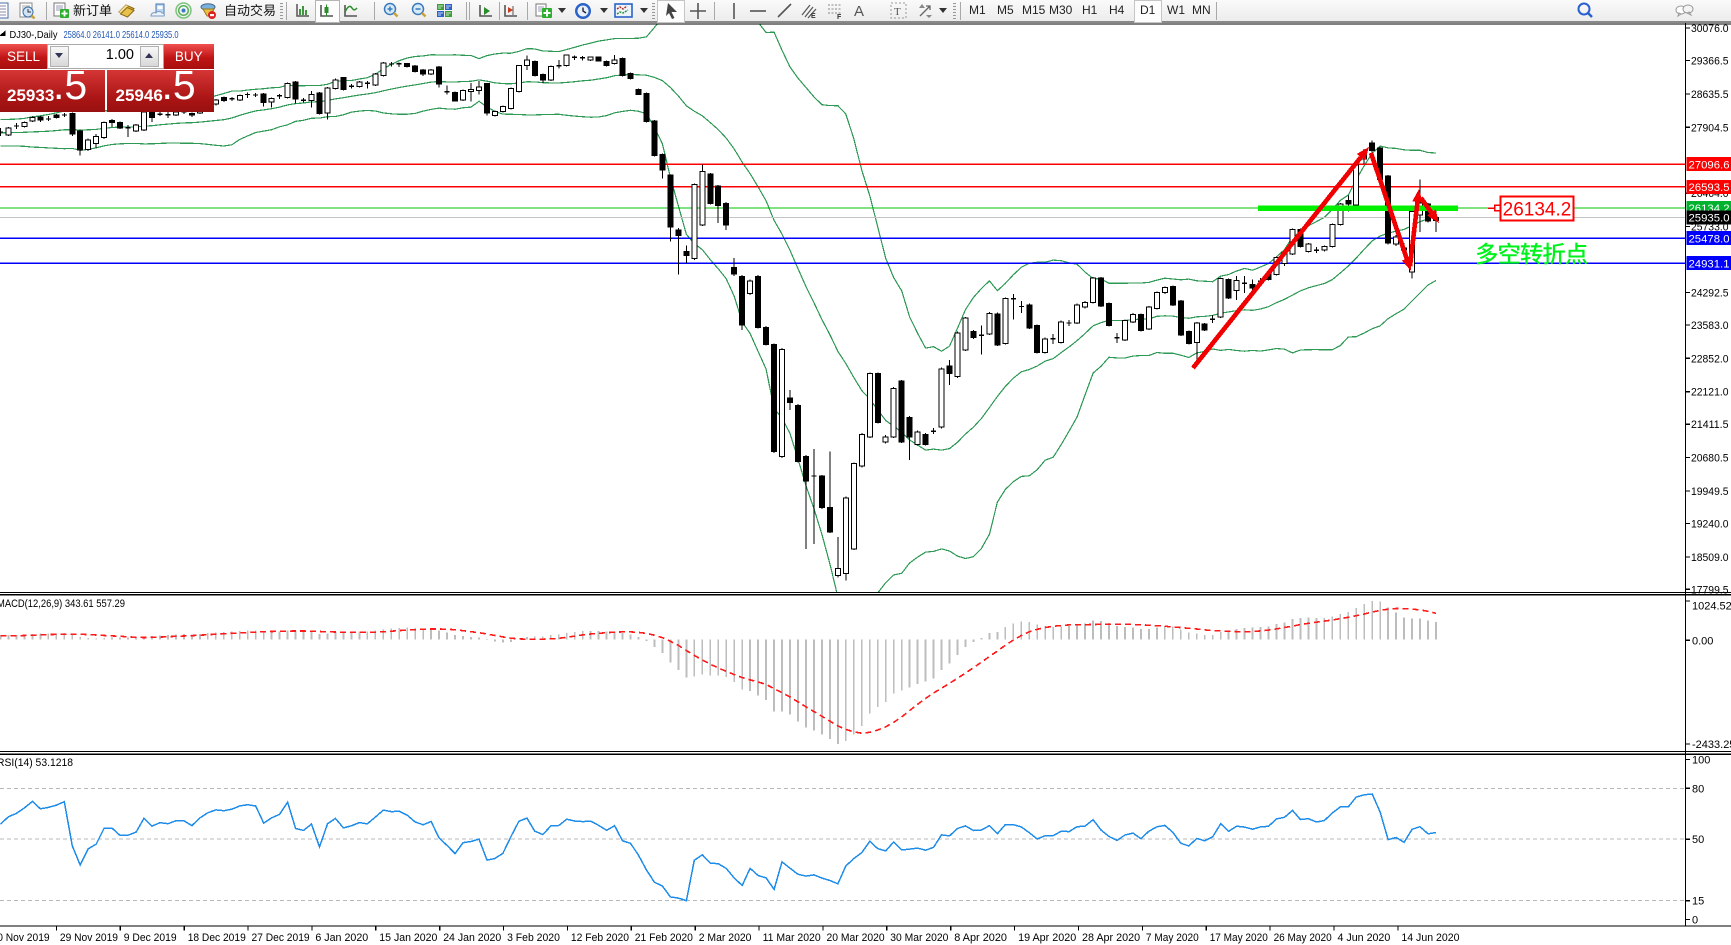  What do you see at coordinates (34, 35) in the screenshot?
I see `svg-text: DJ30-,Daily` at bounding box center [34, 35].